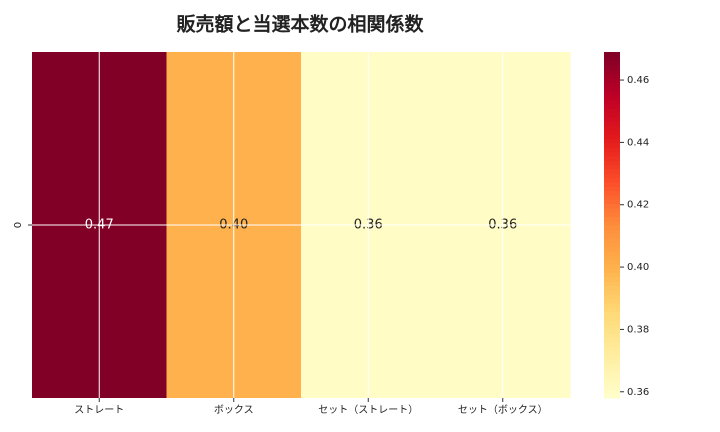 Image resolution: width=720 pixels, height=432 pixels. Describe the element at coordinates (503, 410) in the screenshot. I see `x-tick-label: セット（ボックス）` at that location.